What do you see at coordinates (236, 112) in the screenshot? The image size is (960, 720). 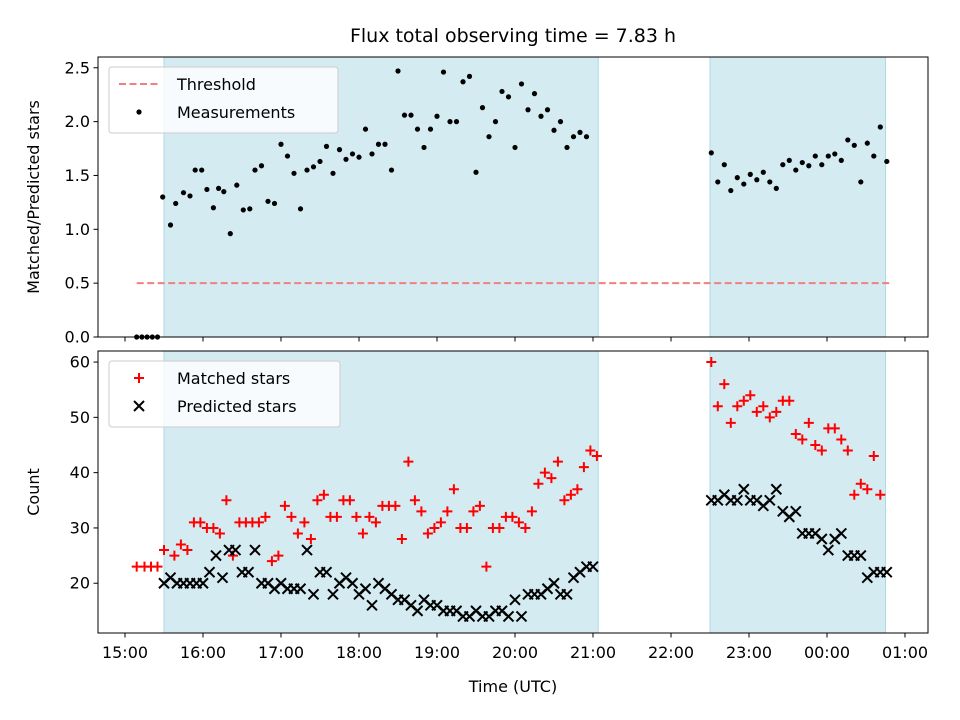 I see `legend-entry: Measurements` at bounding box center [236, 112].